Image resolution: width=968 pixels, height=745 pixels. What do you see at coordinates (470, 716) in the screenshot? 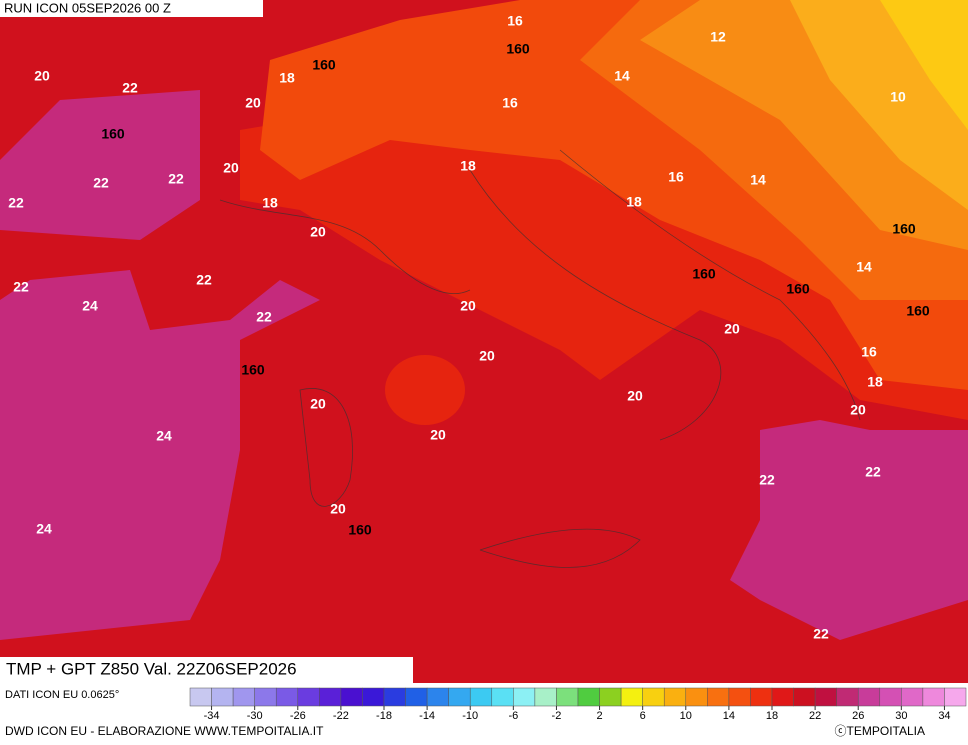
I see `colorbar-tick-label: -10` at bounding box center [470, 716].